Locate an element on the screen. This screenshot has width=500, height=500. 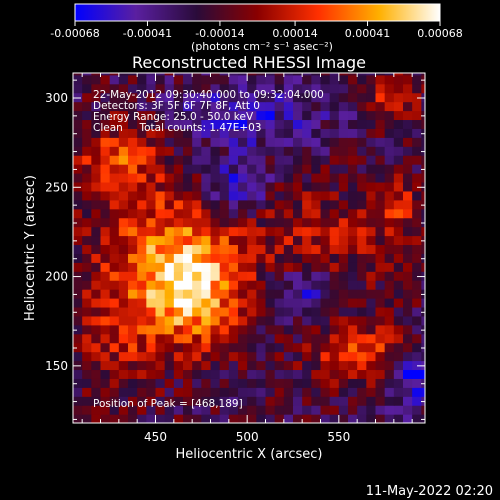
colorbar-tick-label: -0.00014 is located at coordinates (219, 33).